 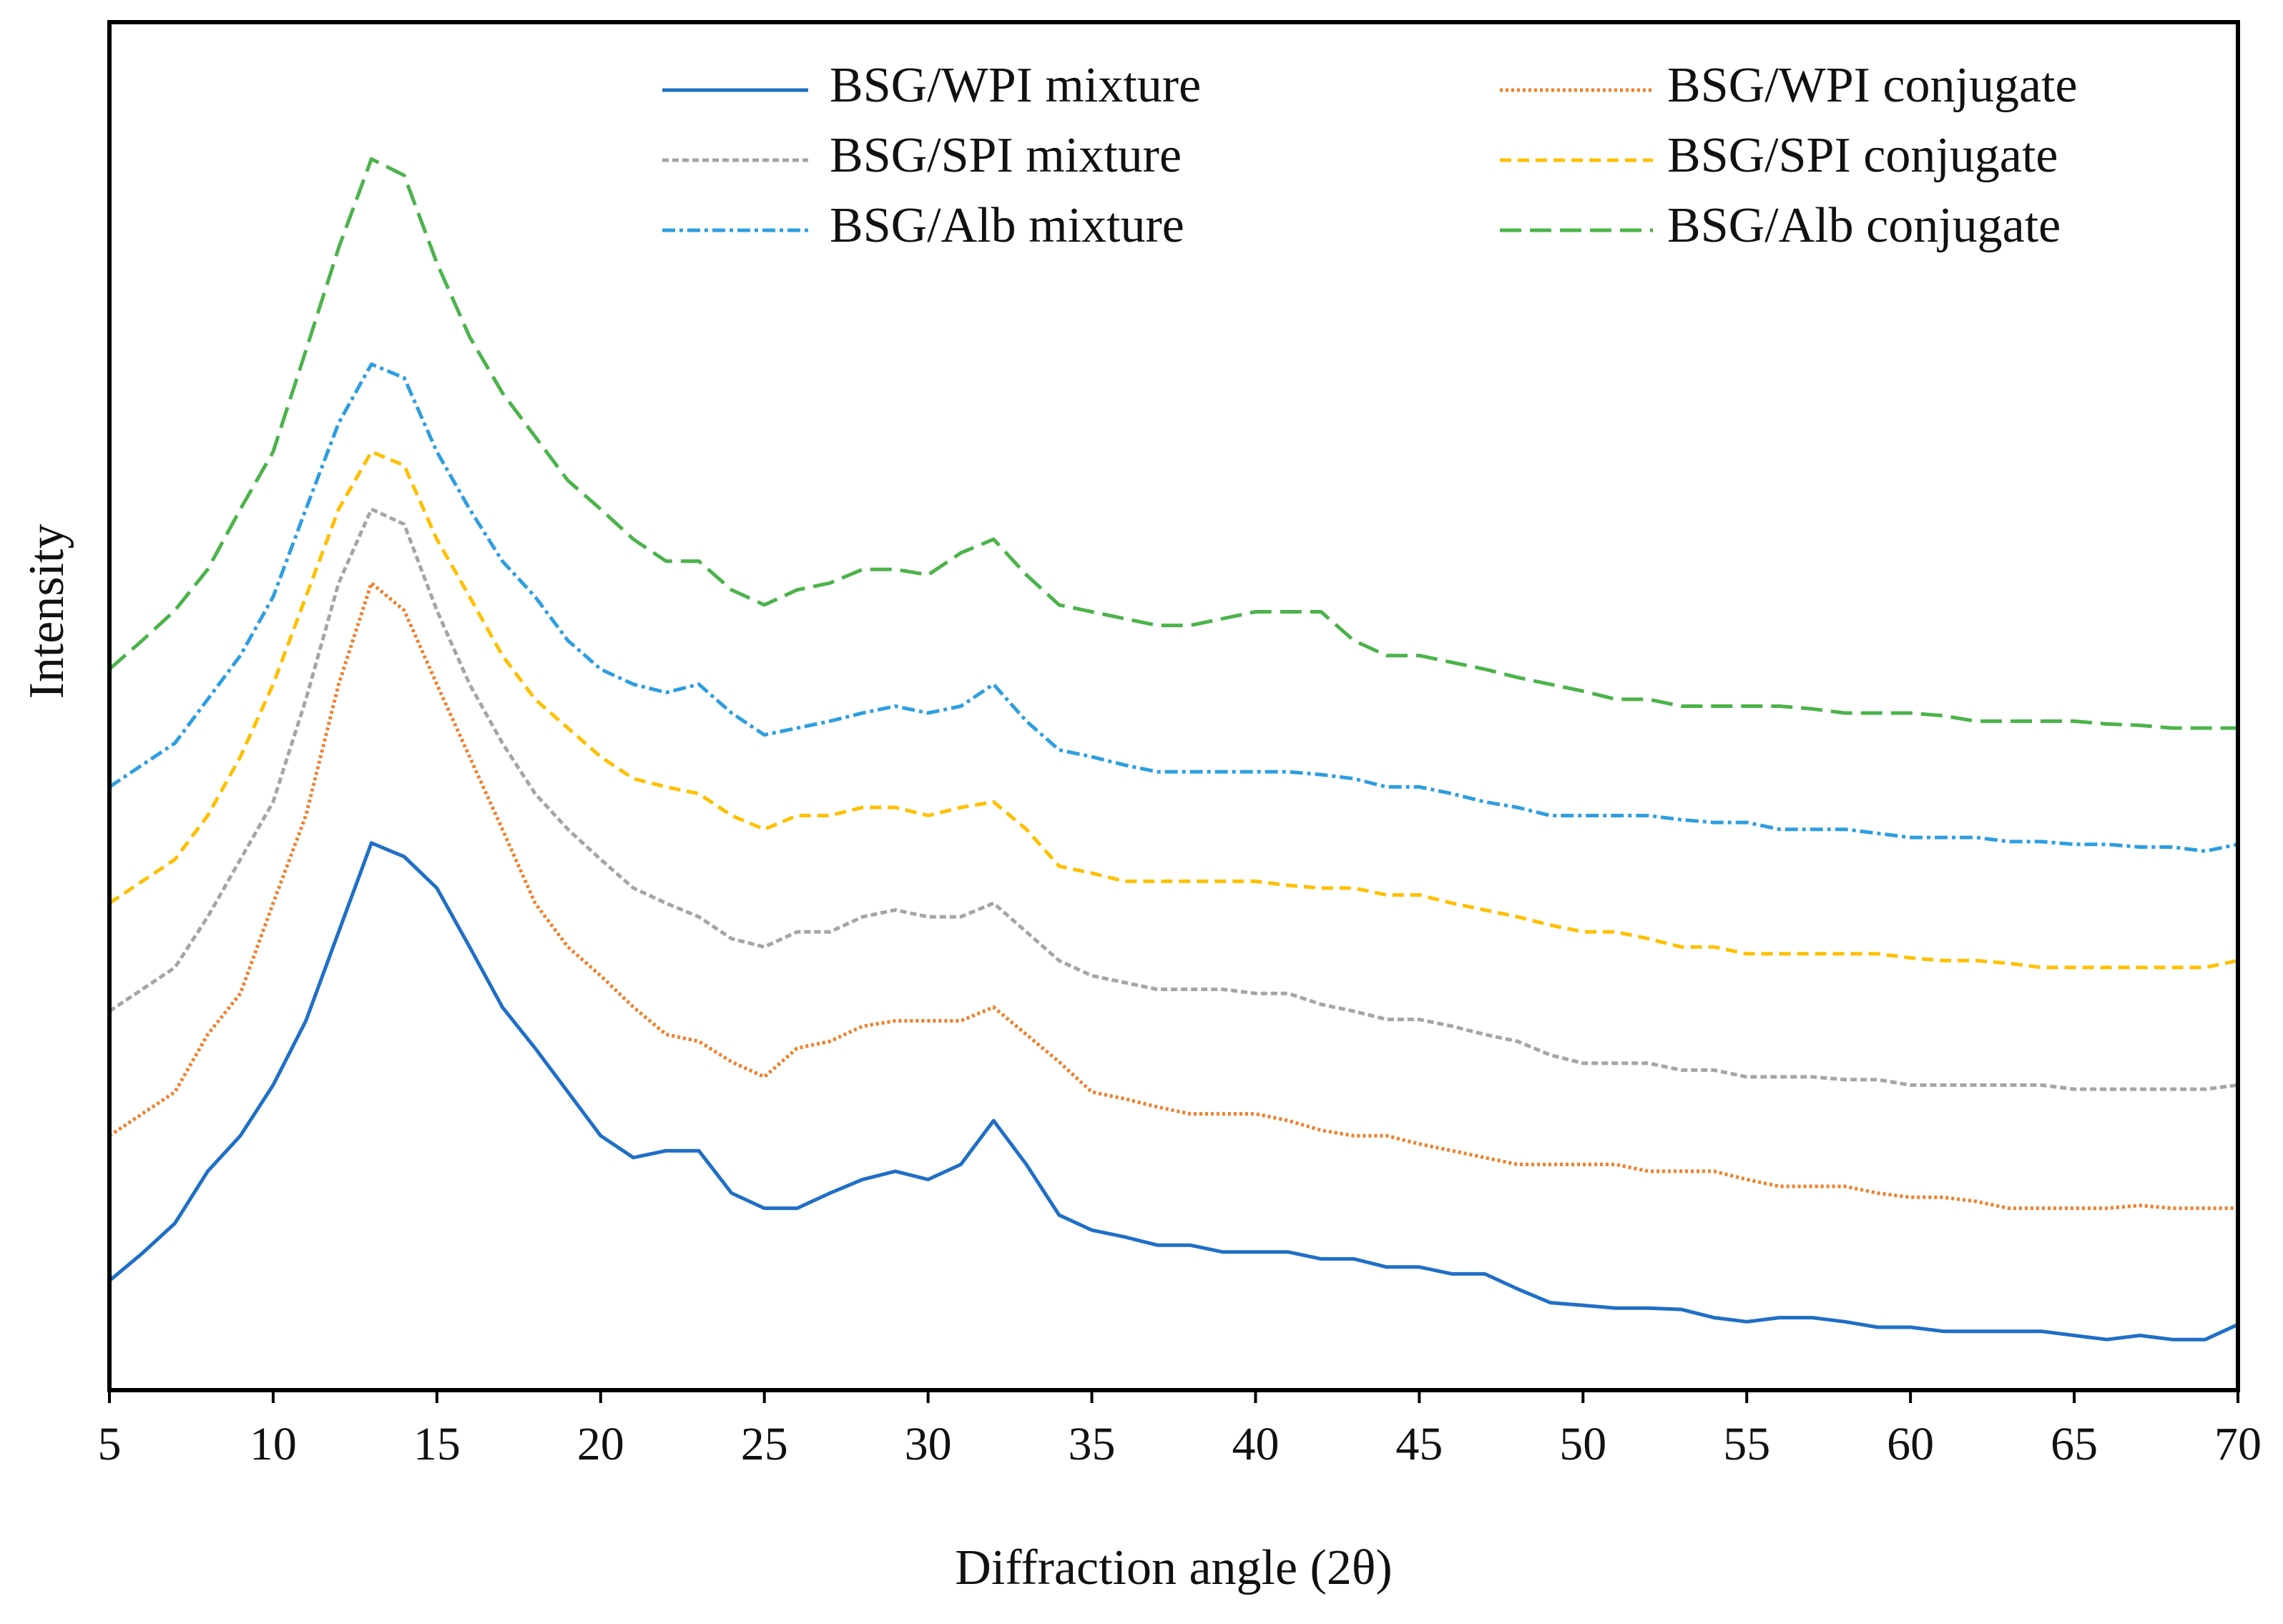 What do you see at coordinates (1910, 1444) in the screenshot?
I see `x-tick-label: 60` at bounding box center [1910, 1444].